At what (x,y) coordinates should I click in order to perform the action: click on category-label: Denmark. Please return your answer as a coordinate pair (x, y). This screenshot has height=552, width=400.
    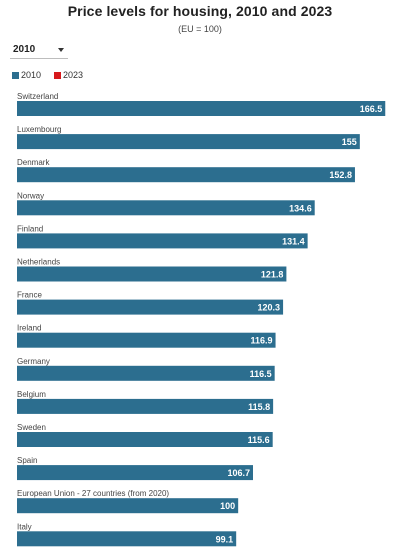
    Looking at the image, I should click on (33, 162).